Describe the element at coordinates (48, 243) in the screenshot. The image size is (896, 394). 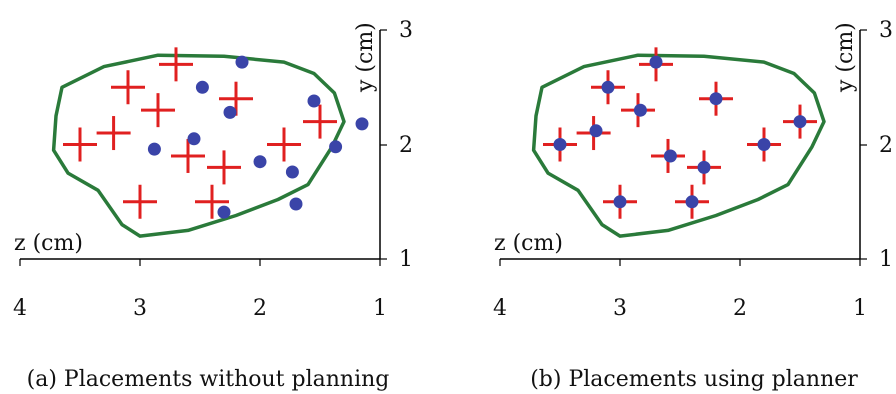
I see `panel-a-x-axis-label: z (cm)` at that location.